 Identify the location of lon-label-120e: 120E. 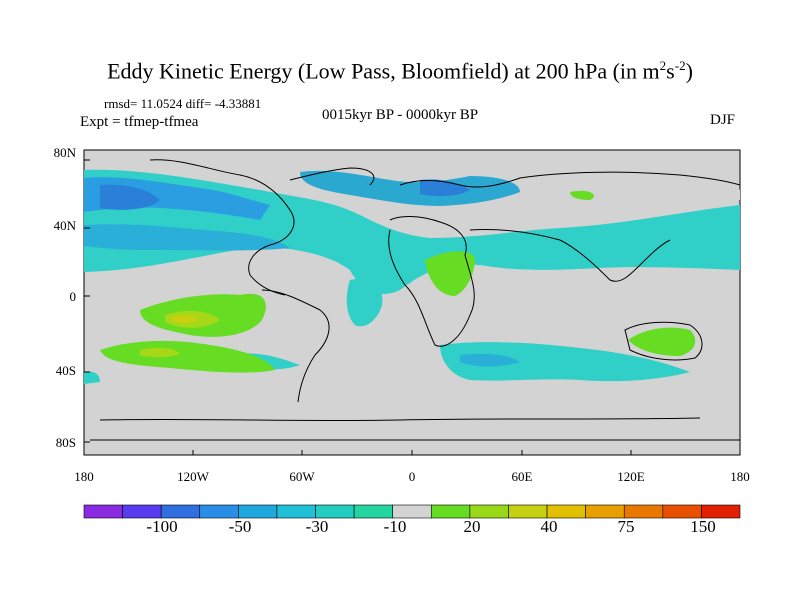
(631, 476).